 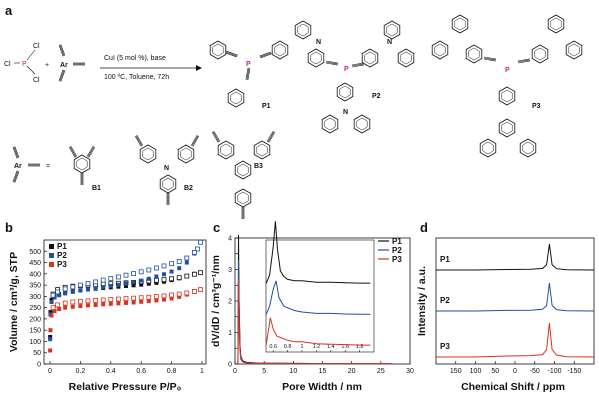 I want to click on product-label-p2: P2, so click(x=376, y=96).